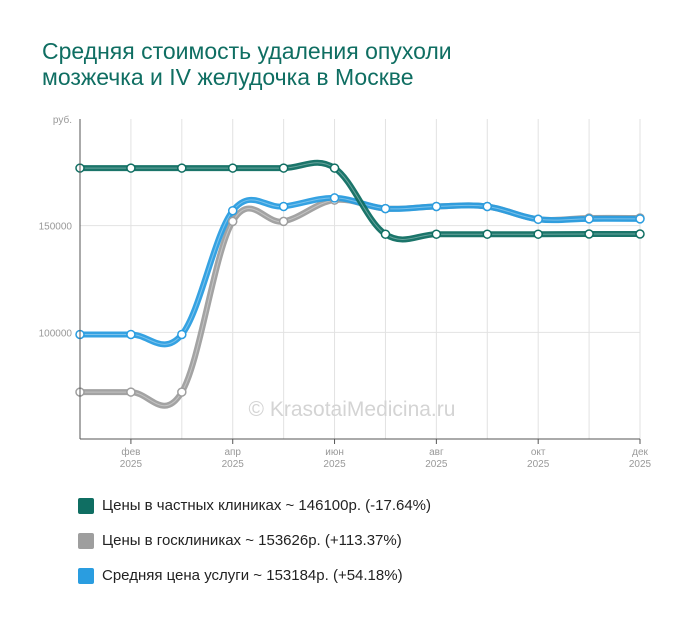 The width and height of the screenshot is (700, 617). Describe the element at coordinates (538, 452) in the screenshot. I see `x-tick-label-month: окт` at that location.